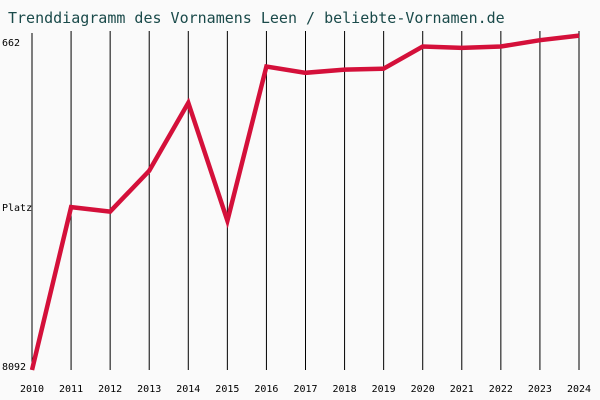 Image resolution: width=600 pixels, height=400 pixels. I want to click on x-tick-label-2022: 2022, so click(501, 389).